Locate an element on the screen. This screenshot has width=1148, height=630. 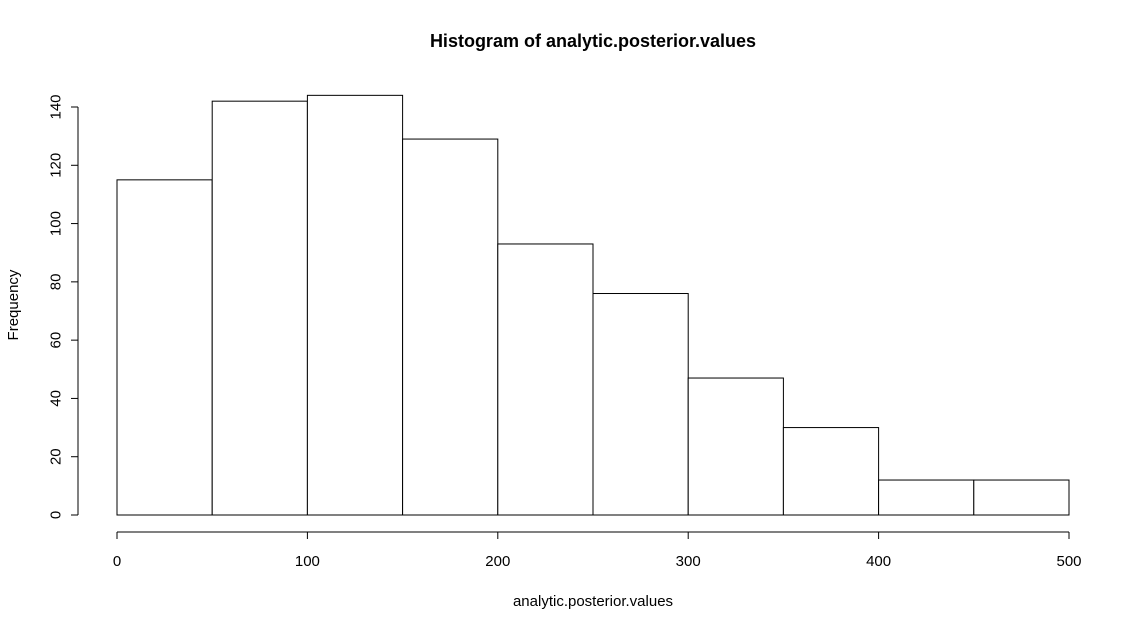
y-tick-label: 100 is located at coordinates (56, 223).